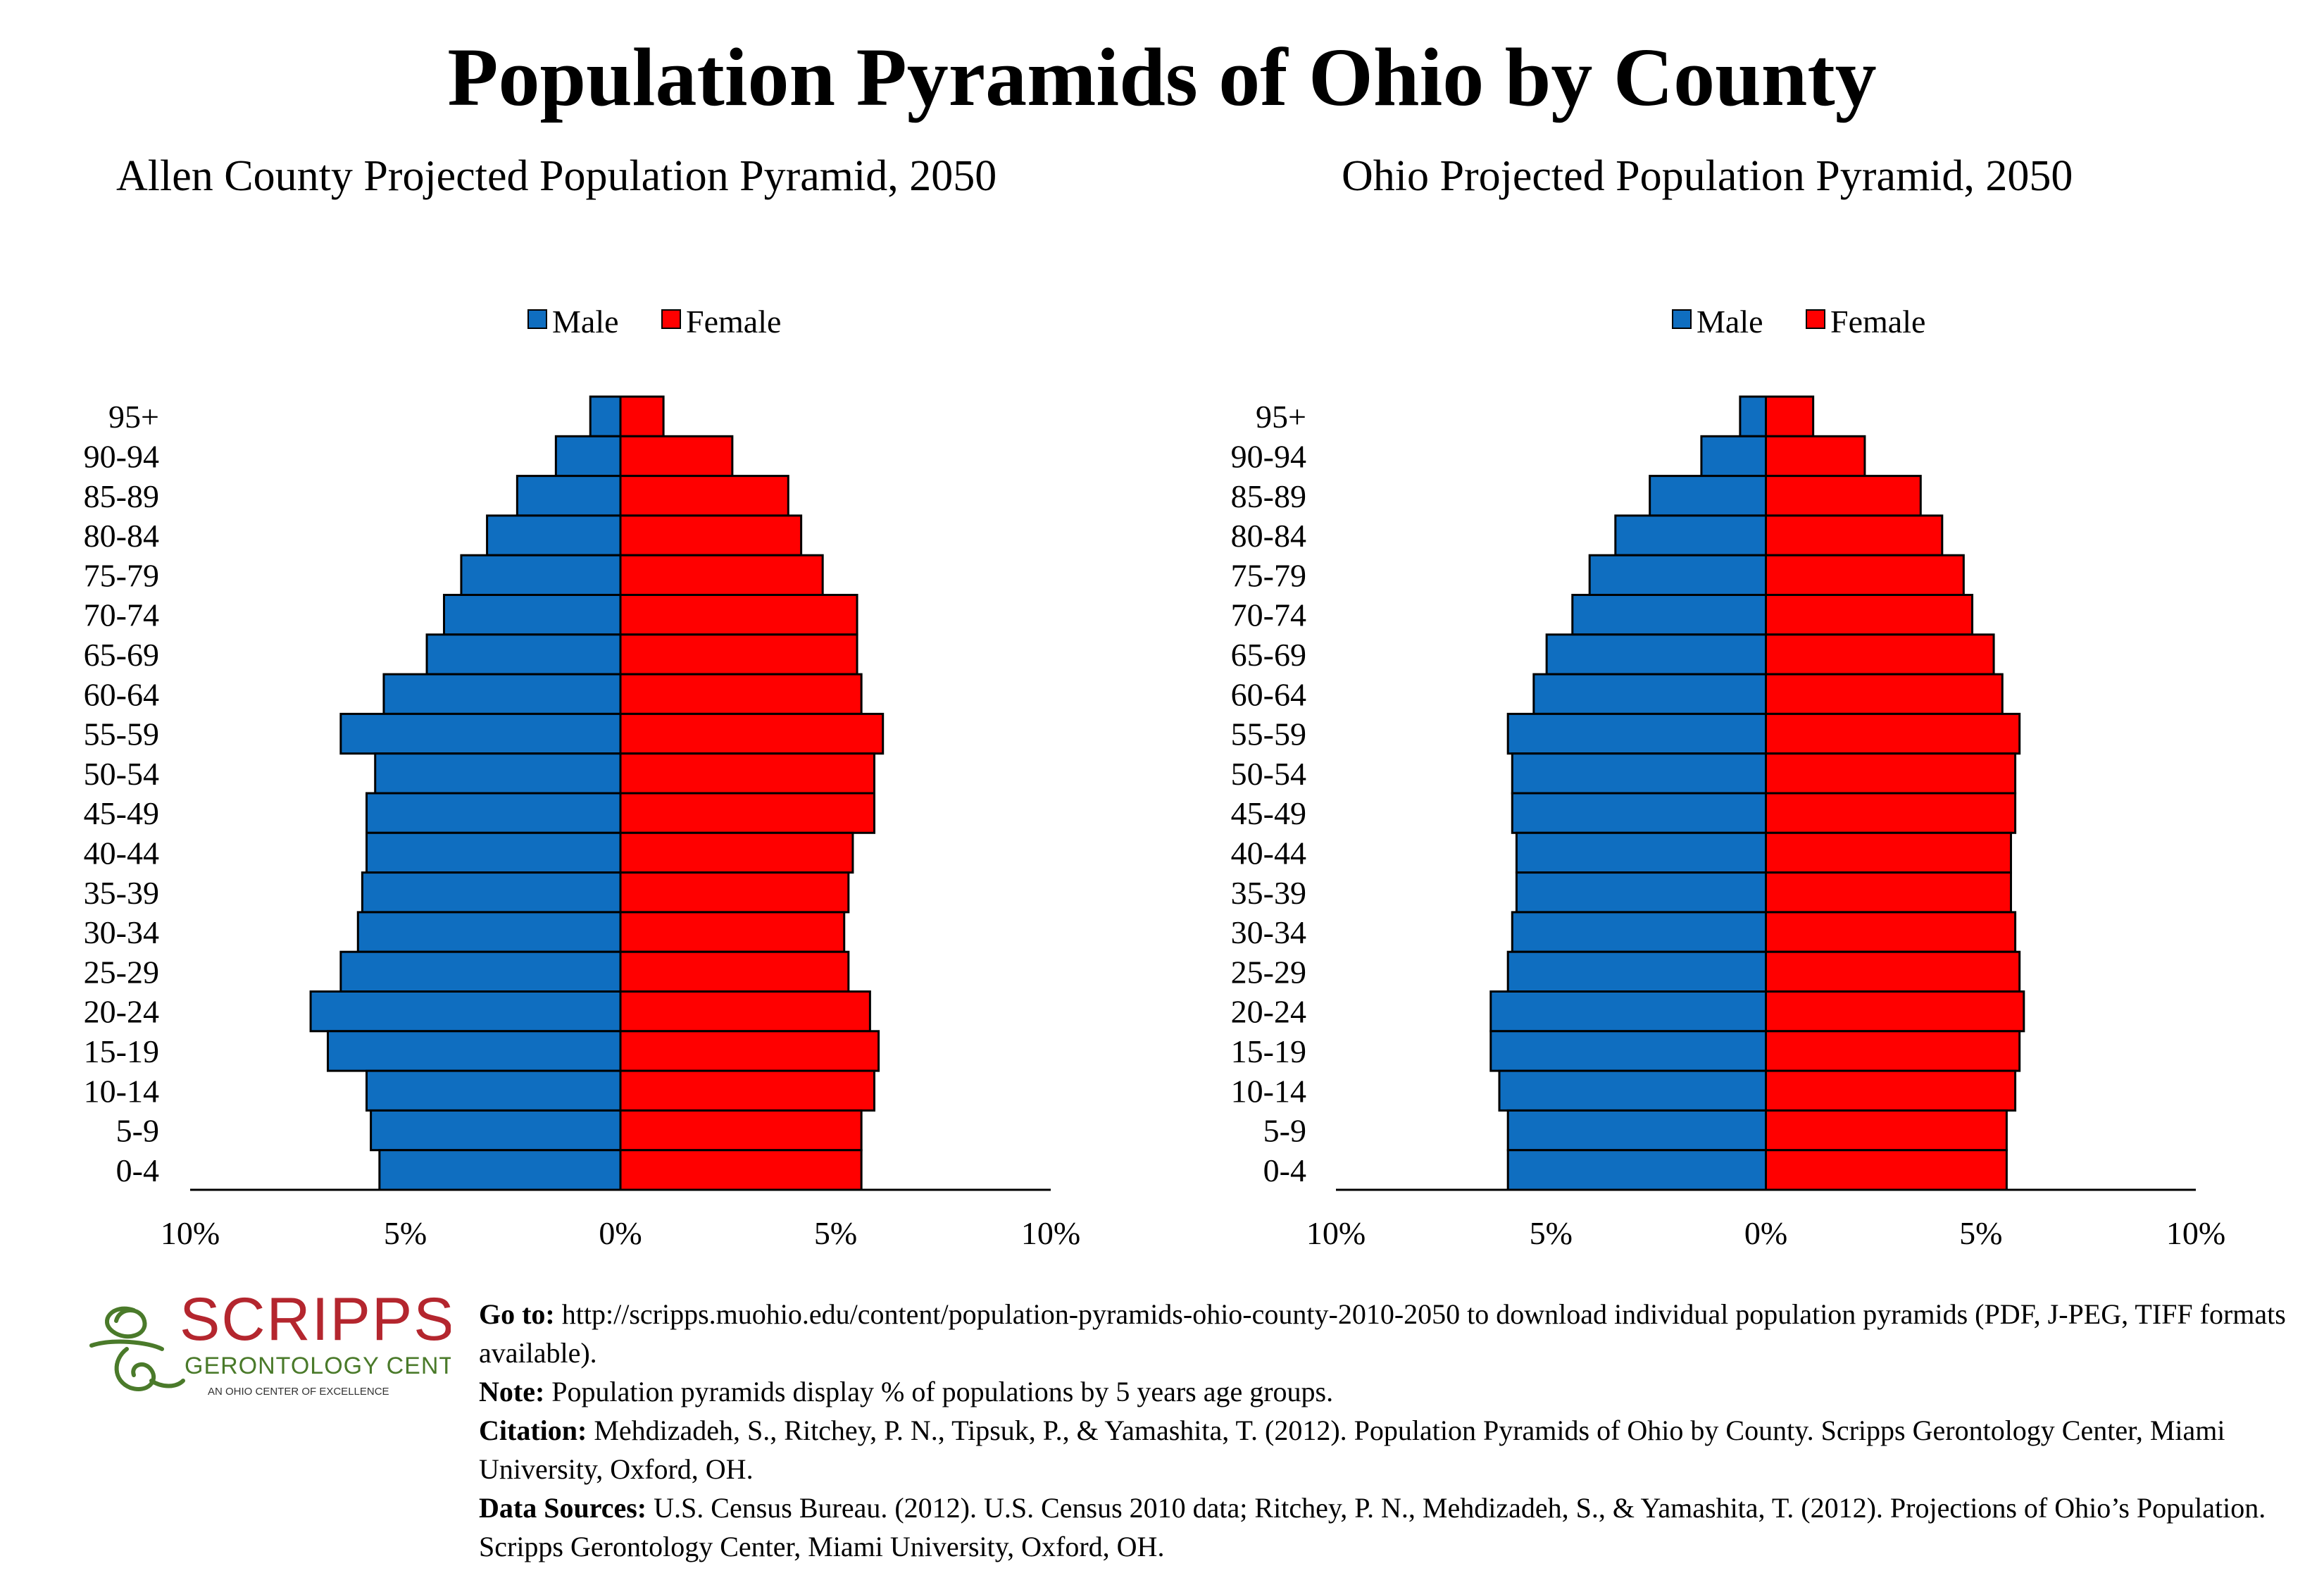 This screenshot has width=2324, height=1585. Describe the element at coordinates (1707, 176) in the screenshot. I see `chart-title: Ohio Projected Population Pyramid, 2050` at that location.